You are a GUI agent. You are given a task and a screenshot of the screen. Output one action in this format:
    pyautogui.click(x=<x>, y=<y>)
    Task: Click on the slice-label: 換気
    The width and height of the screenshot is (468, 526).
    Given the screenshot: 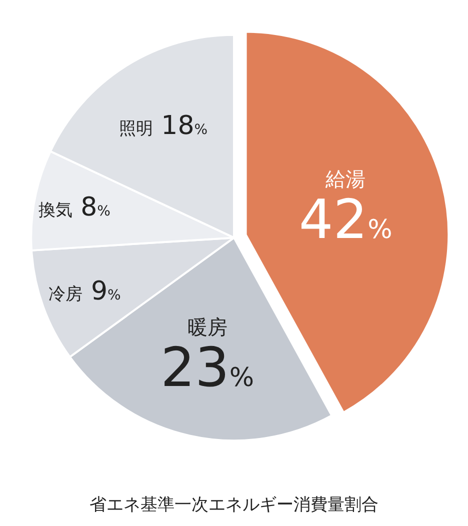 What is the action you would take?
    pyautogui.click(x=55, y=210)
    